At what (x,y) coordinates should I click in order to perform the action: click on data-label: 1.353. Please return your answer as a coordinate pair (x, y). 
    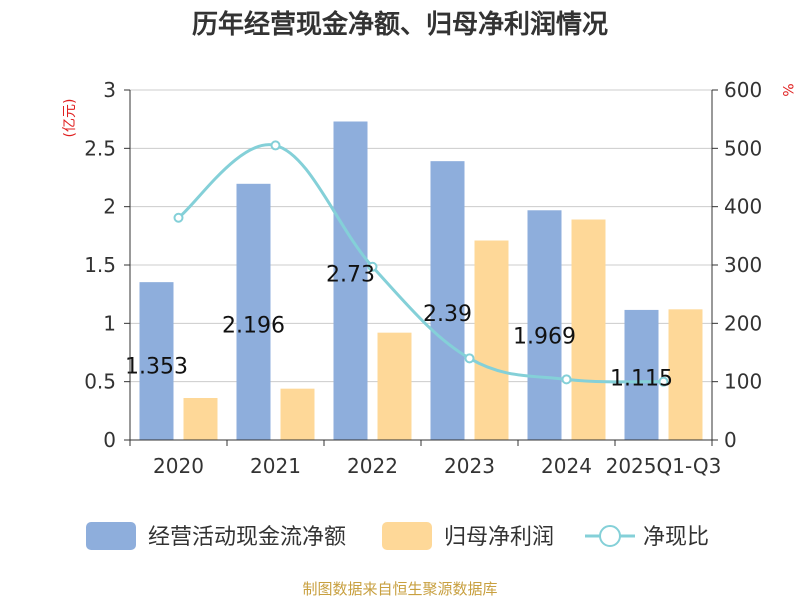
    Looking at the image, I should click on (156, 367).